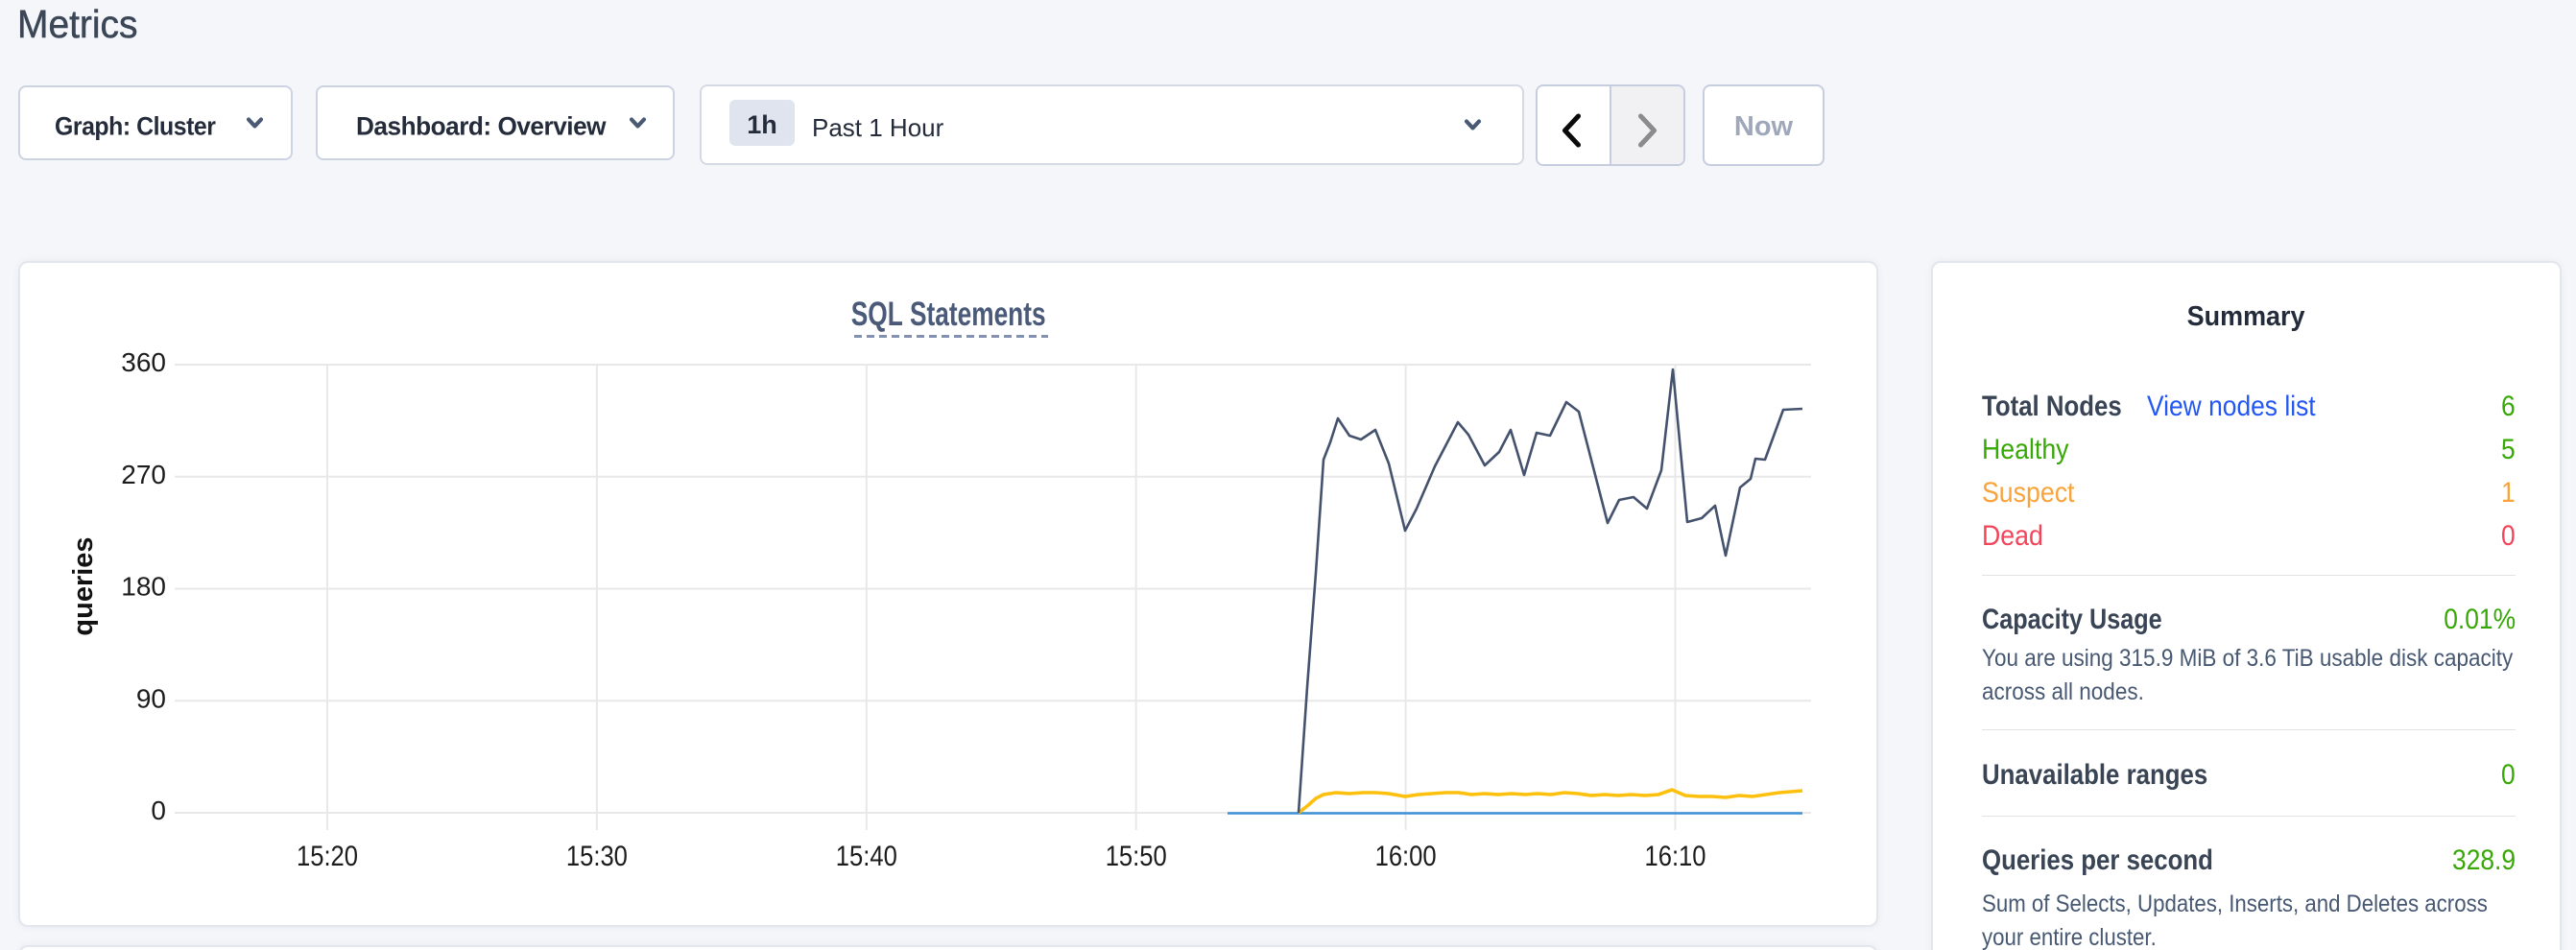 The height and width of the screenshot is (950, 2576). I want to click on svg-text: 360, so click(143, 362).